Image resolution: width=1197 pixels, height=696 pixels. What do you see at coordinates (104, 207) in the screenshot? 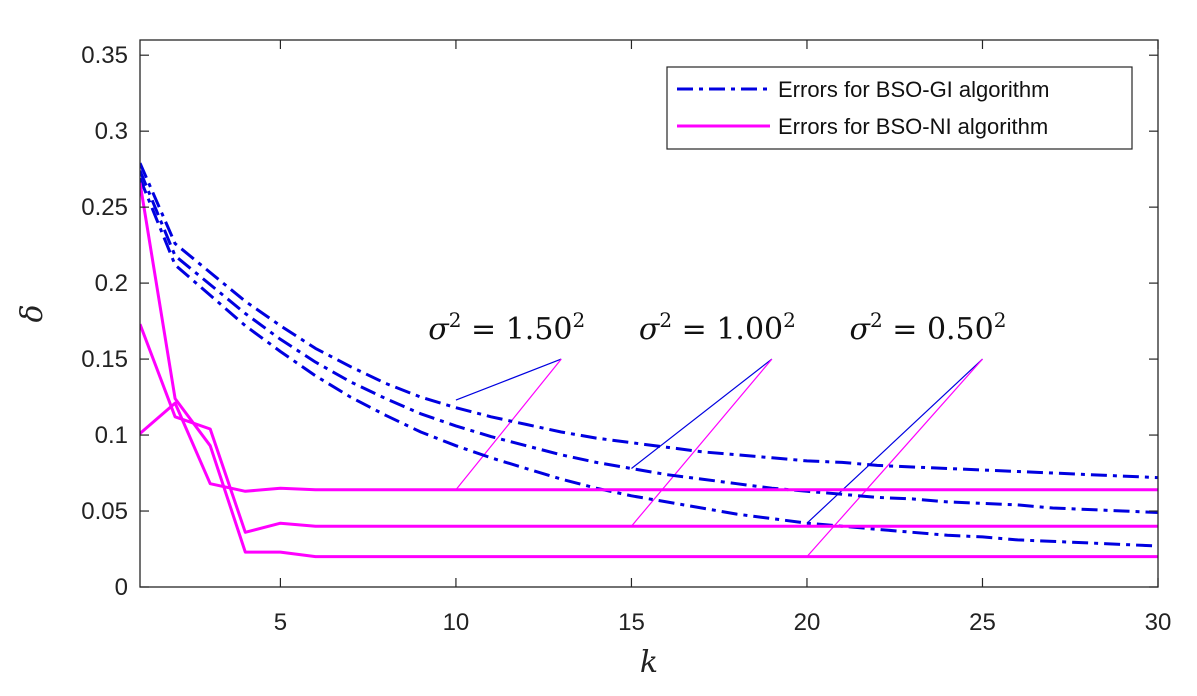
I see `y-tick-label: 0.25` at bounding box center [104, 207].